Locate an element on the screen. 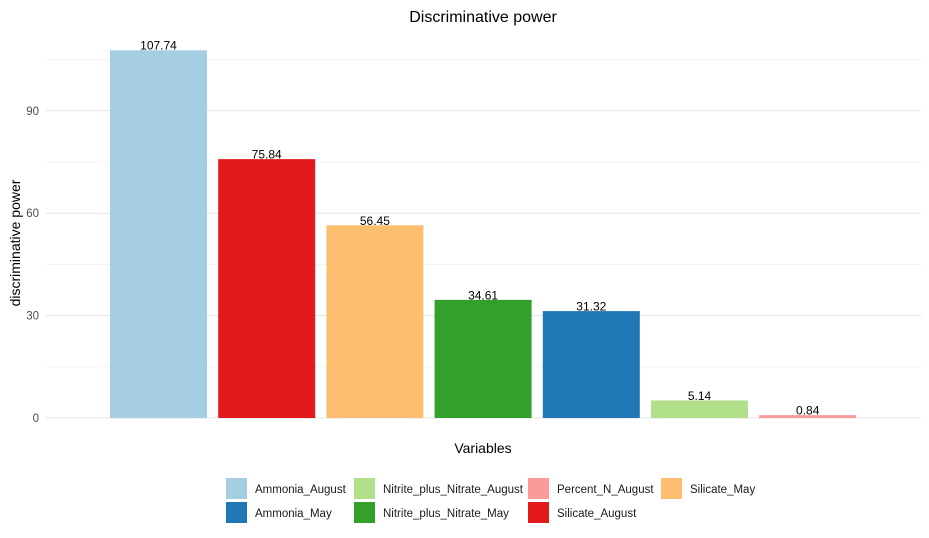 This screenshot has width=929, height=538. legend-label: Nitrite_plus_Nitrate_August is located at coordinates (453, 490).